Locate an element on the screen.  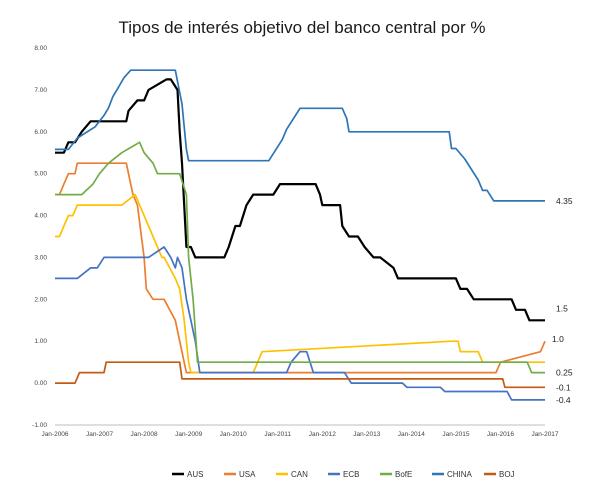
x-tick-label: Jan-2013 is located at coordinates (366, 434).